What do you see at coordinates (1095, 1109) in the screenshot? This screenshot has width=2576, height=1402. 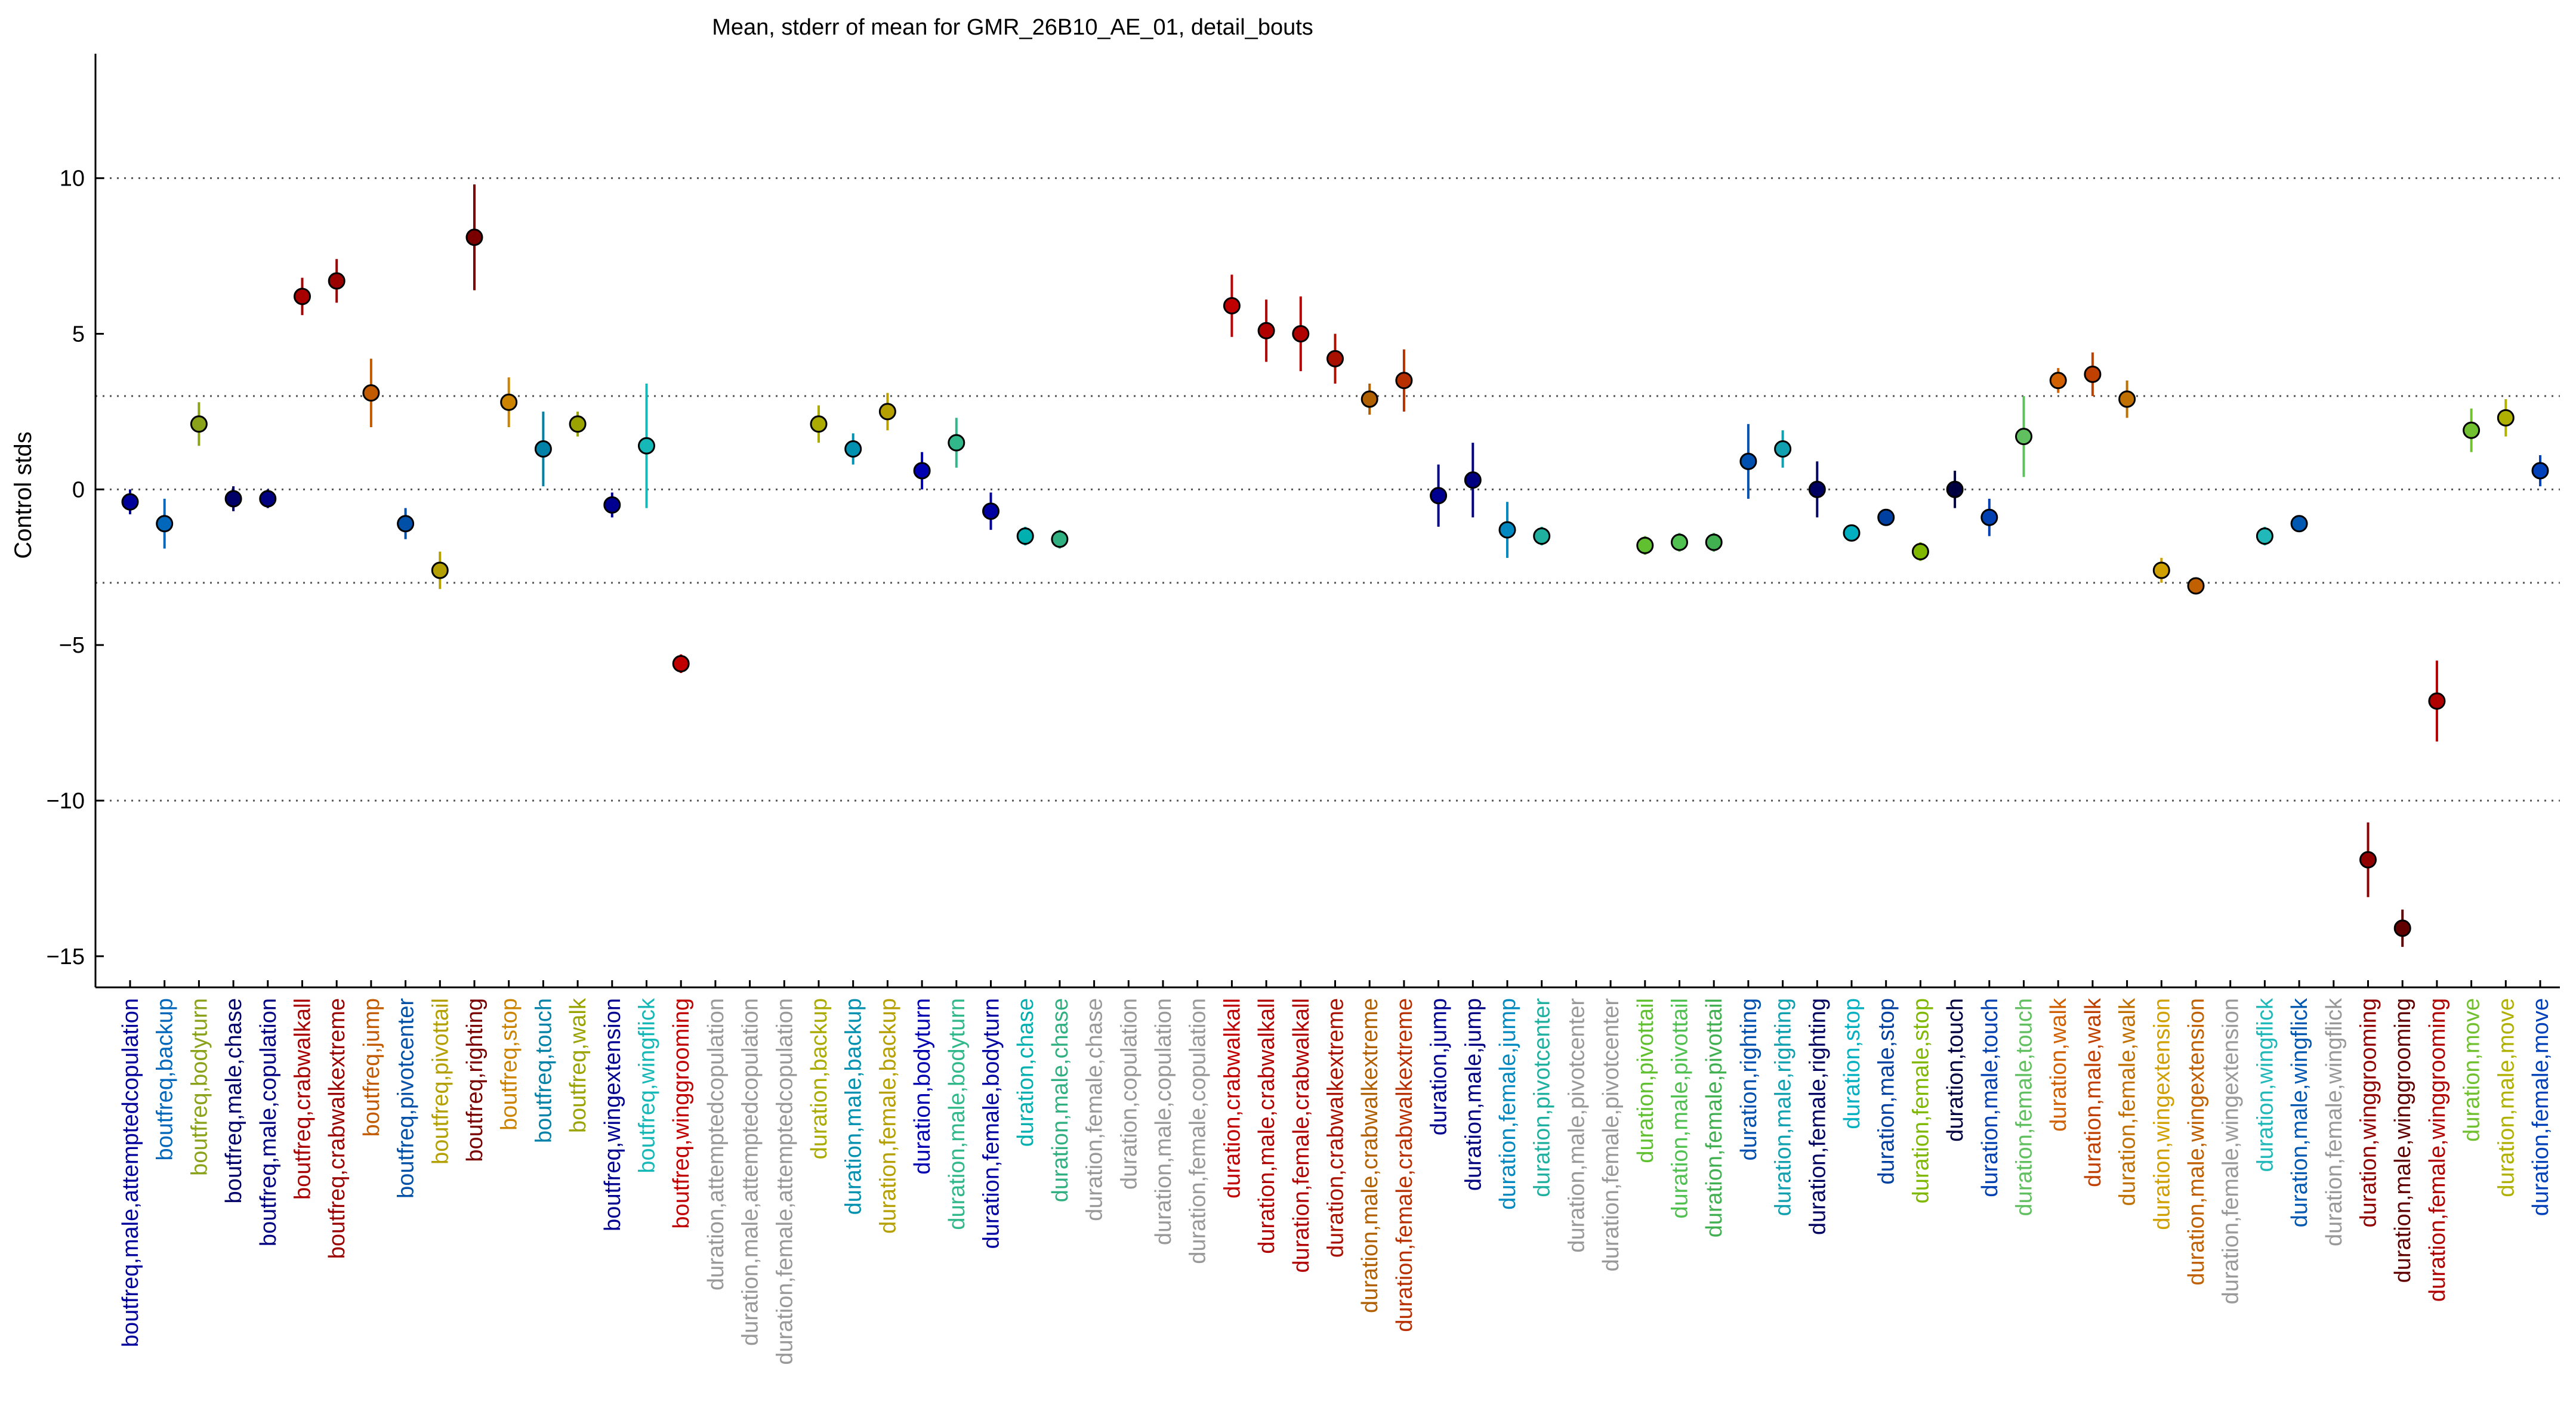 I see `x-tick-label: duration,female,chase` at bounding box center [1095, 1109].